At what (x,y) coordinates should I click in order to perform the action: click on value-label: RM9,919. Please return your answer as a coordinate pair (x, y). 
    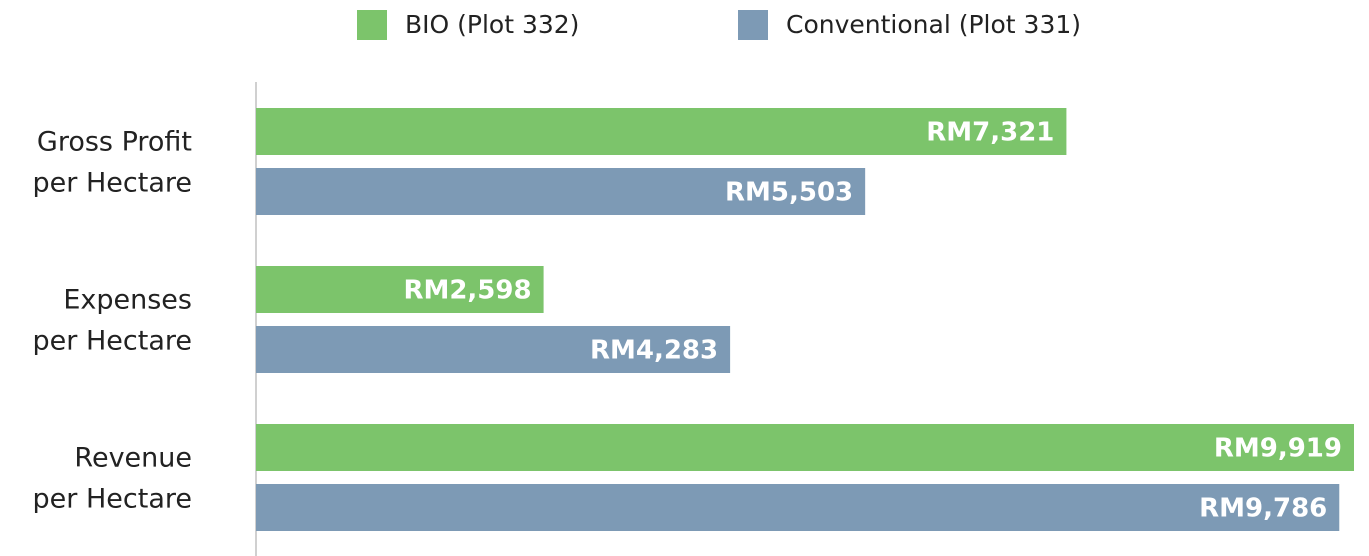
    Looking at the image, I should click on (1278, 449).